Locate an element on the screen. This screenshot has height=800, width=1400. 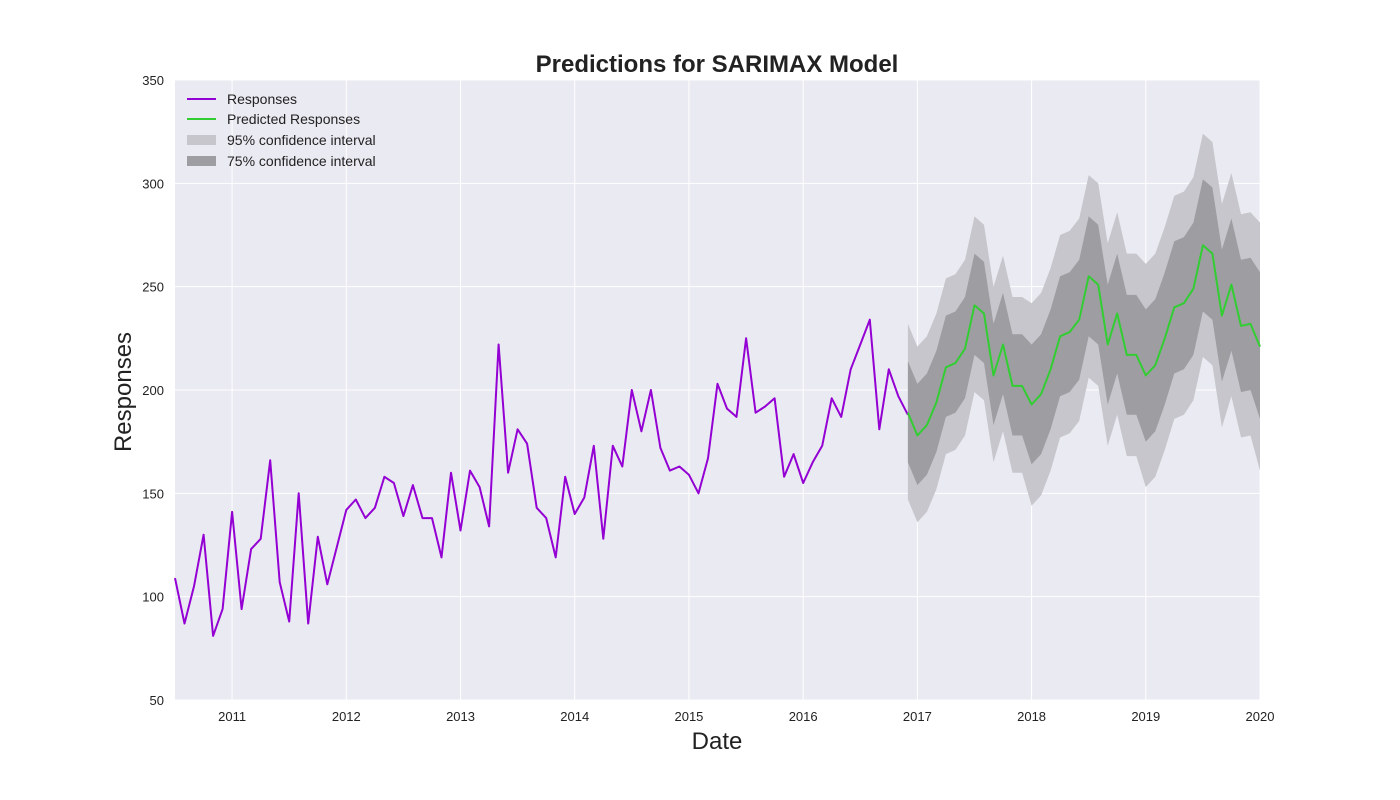
x-tick-label: 2017 is located at coordinates (917, 716).